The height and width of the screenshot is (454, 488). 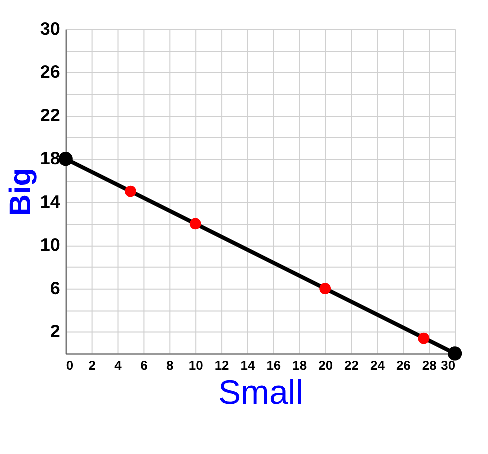 I want to click on y-tick-label: 26, so click(x=50, y=72).